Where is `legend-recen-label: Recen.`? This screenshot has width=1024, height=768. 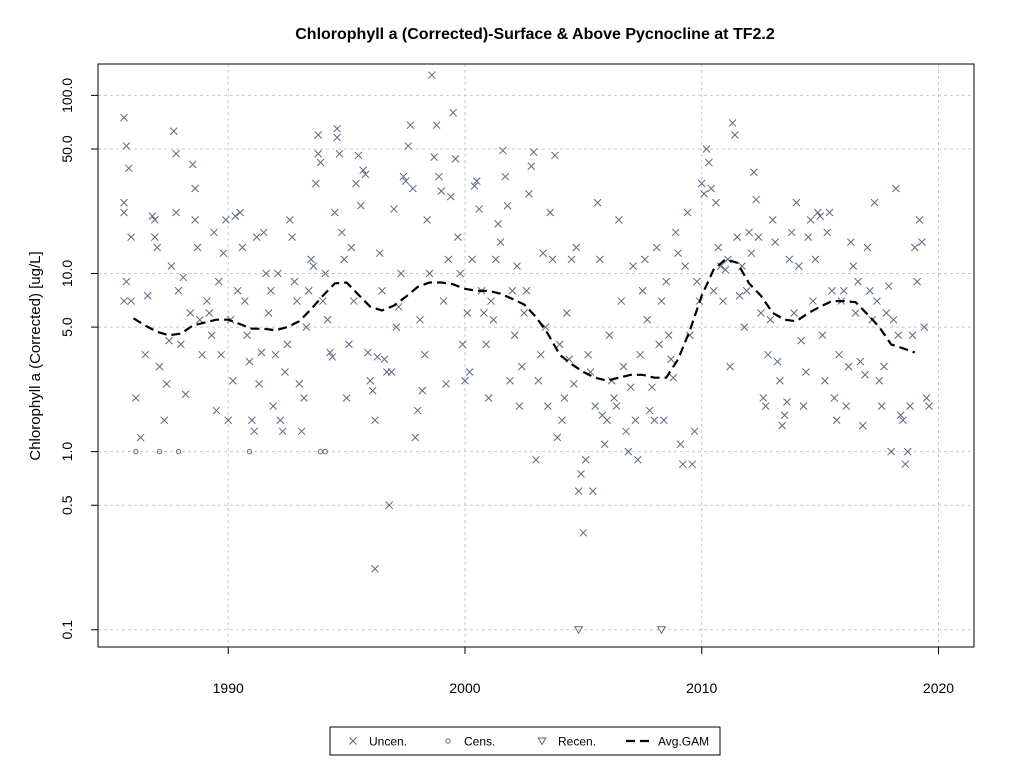
legend-recen-label: Recen. is located at coordinates (577, 742).